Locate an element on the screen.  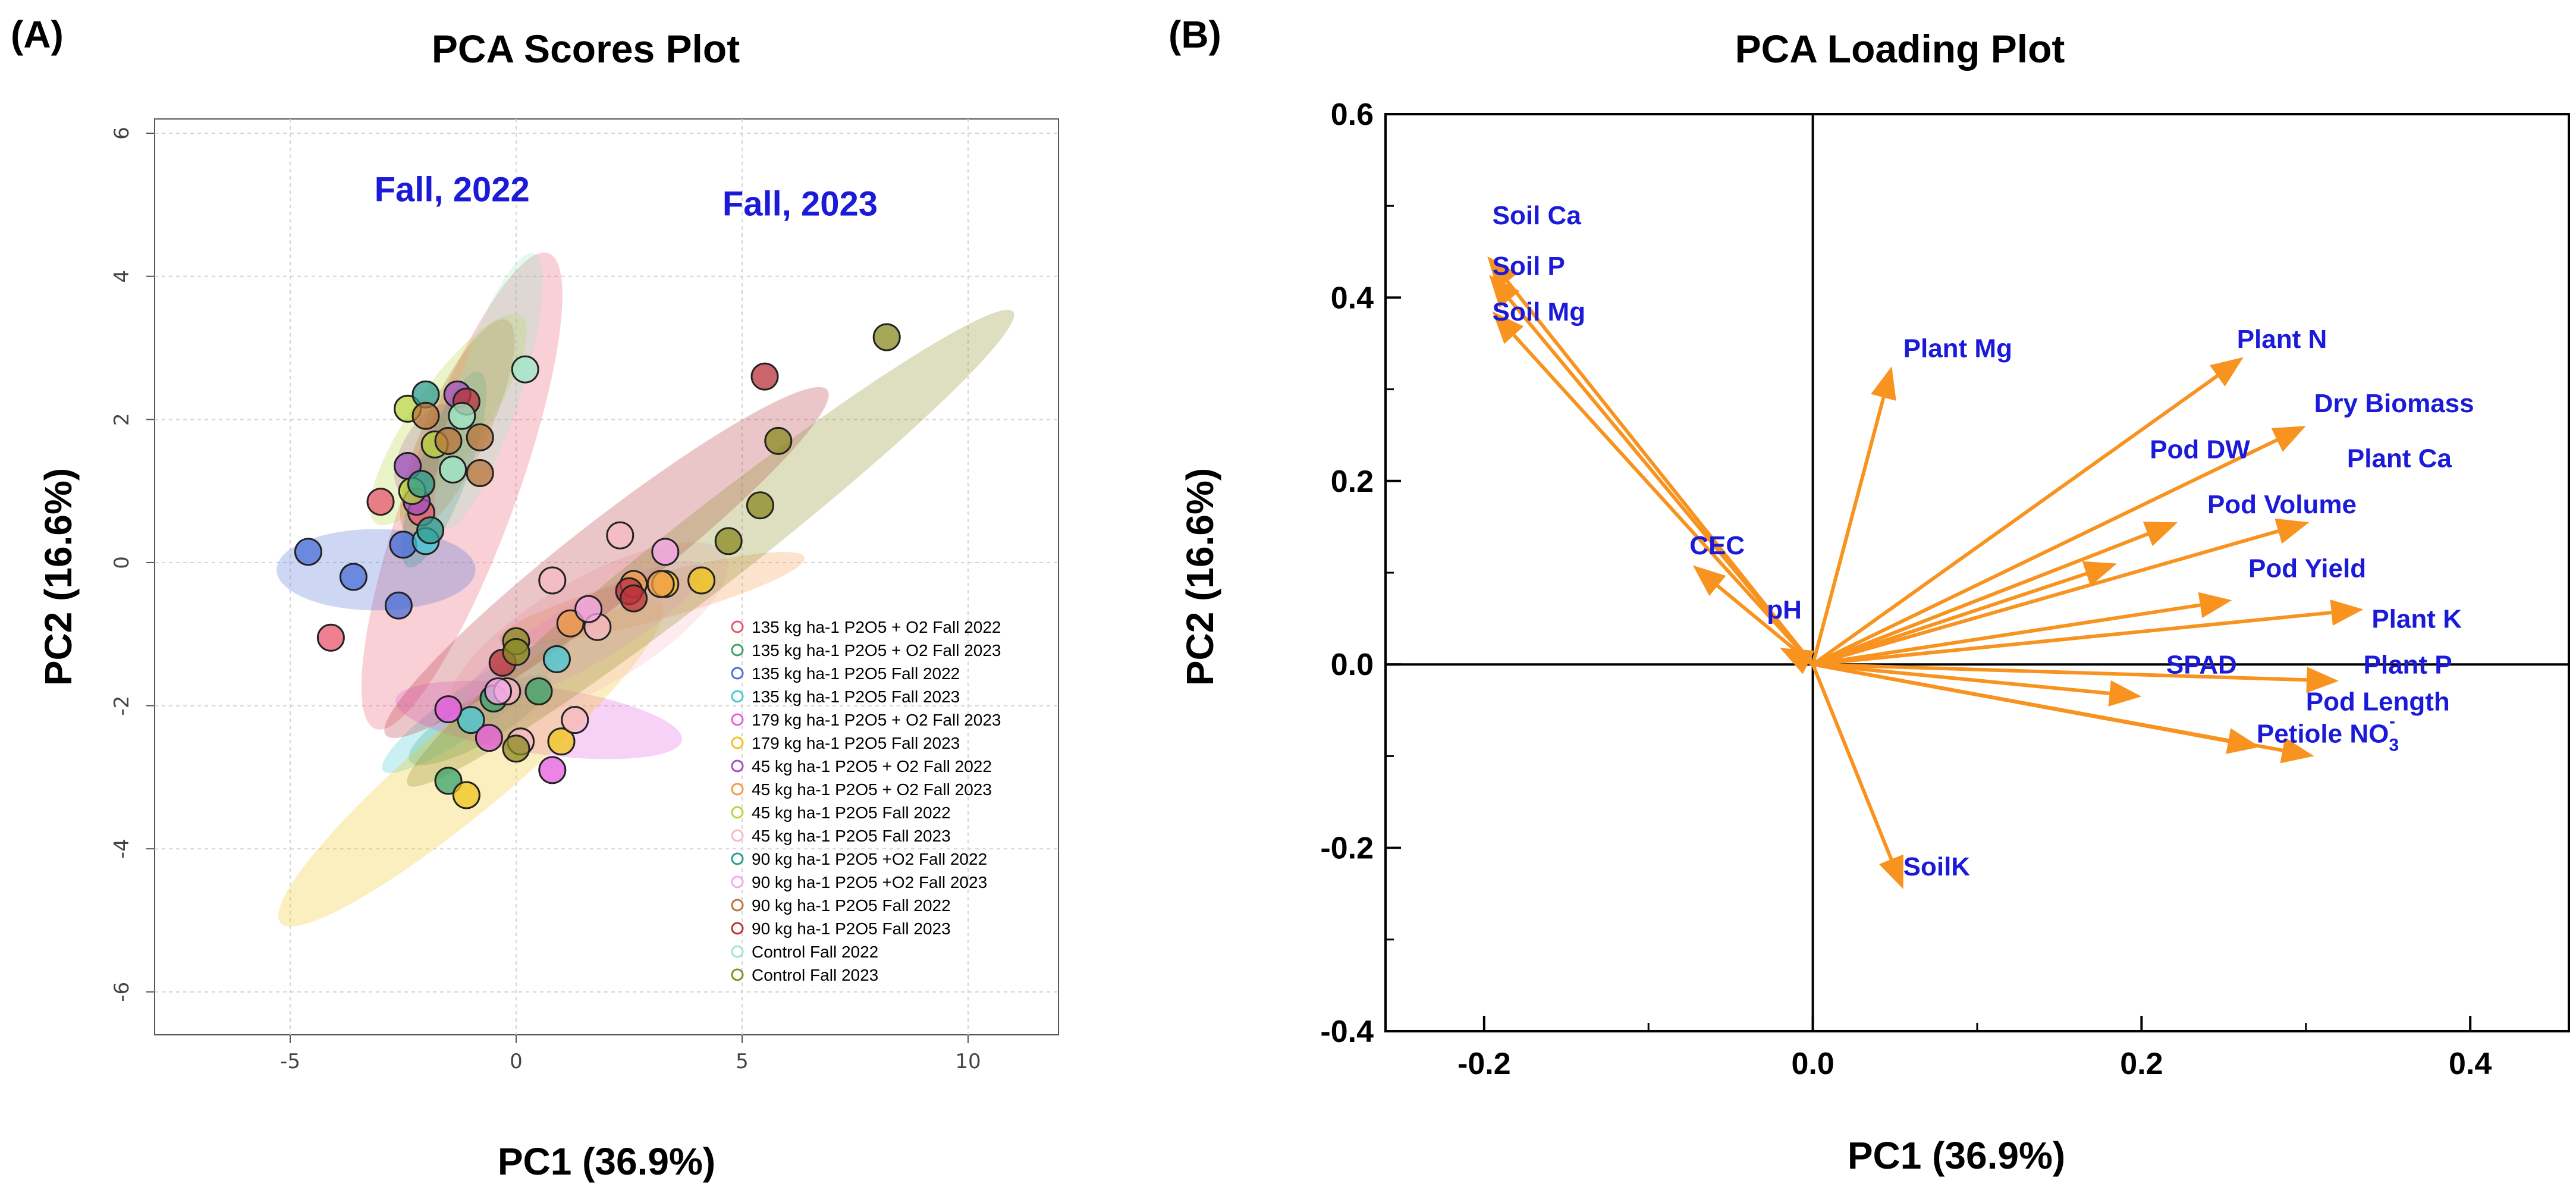
legend-entry: 90 kg ha-1 P2O5 +O2 Fall 2023 is located at coordinates (869, 882).